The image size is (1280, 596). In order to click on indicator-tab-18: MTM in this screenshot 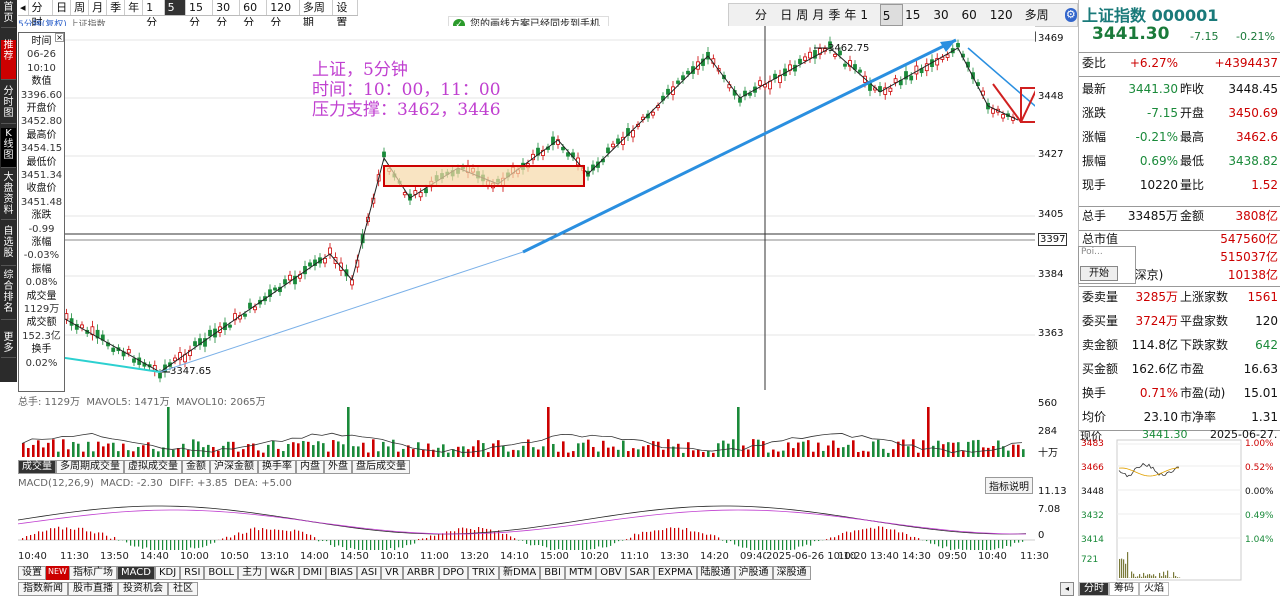, I will do `click(580, 573)`.